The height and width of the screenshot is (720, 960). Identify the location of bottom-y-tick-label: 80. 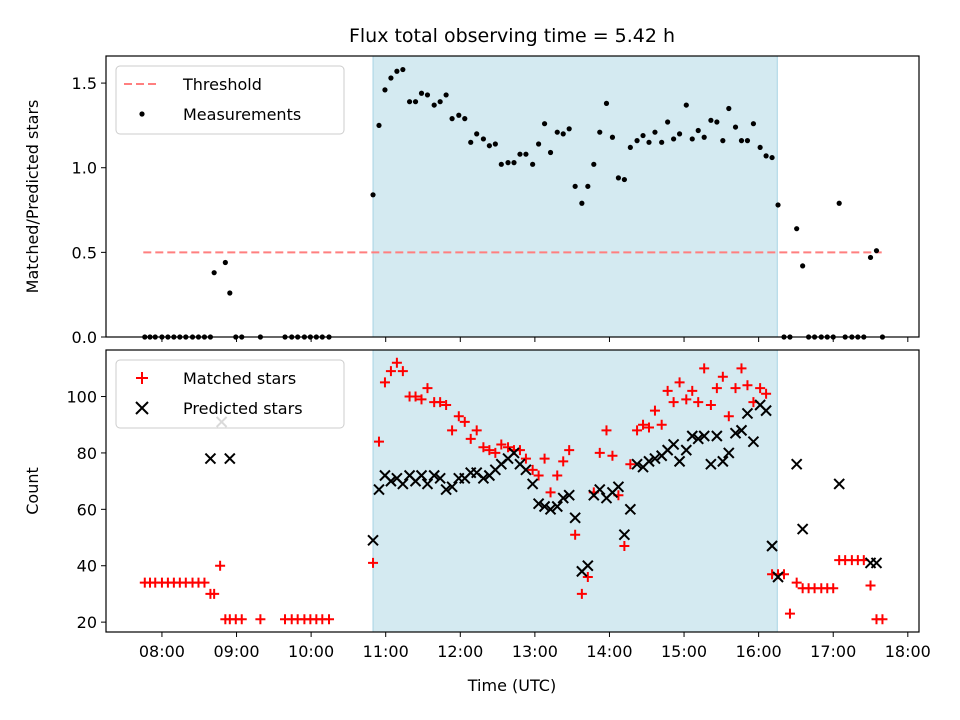
(87, 453).